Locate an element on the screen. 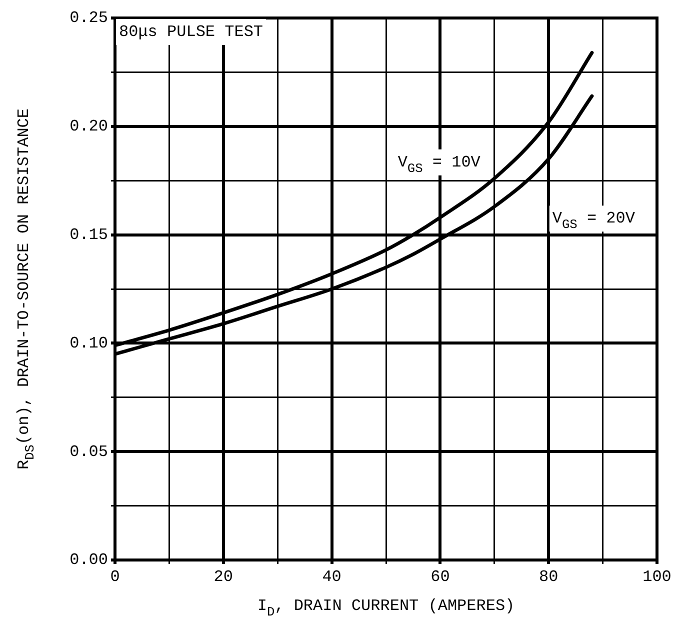 The width and height of the screenshot is (680, 618). text: 0.00 is located at coordinates (89, 560).